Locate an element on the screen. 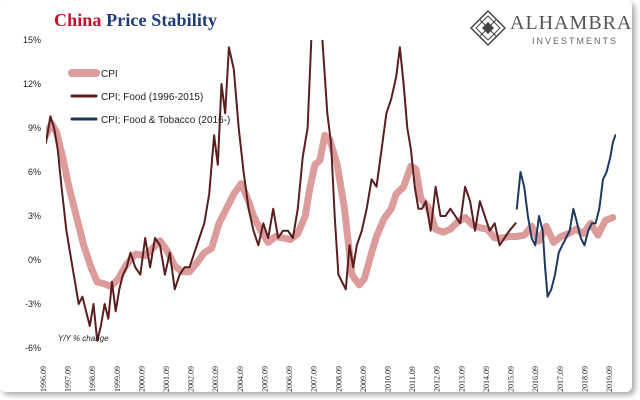 The image size is (640, 400). alhambra-logo: ALHAMBRA INVESTMENTS is located at coordinates (550, 29).